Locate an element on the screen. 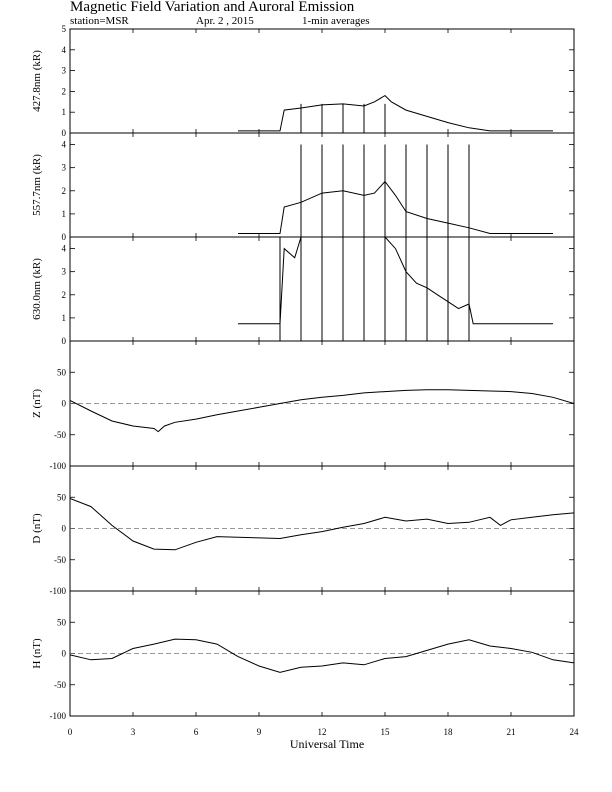  panel-2: 0 1 2 3 4 557.7nm (kR) is located at coordinates (303, 187).